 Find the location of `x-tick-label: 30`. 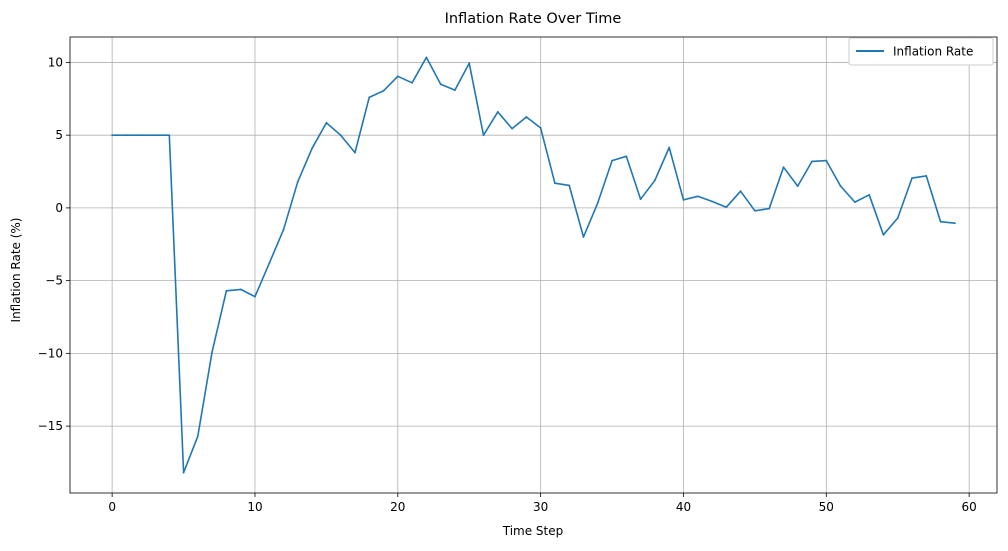

x-tick-label: 30 is located at coordinates (540, 507).